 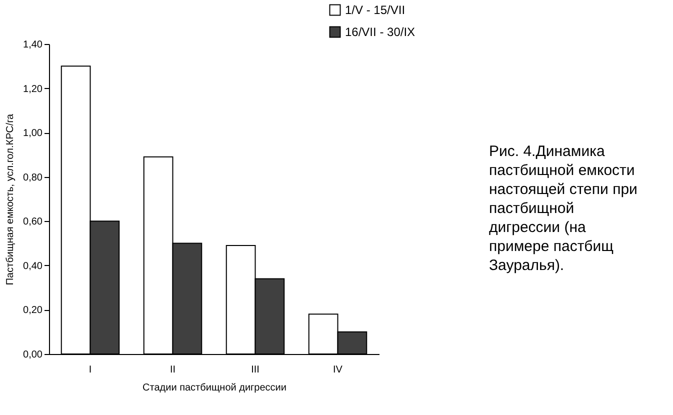 I want to click on y-axis-title: Пастбищная емкость, усл.гол.КРС/га, so click(x=10, y=199).